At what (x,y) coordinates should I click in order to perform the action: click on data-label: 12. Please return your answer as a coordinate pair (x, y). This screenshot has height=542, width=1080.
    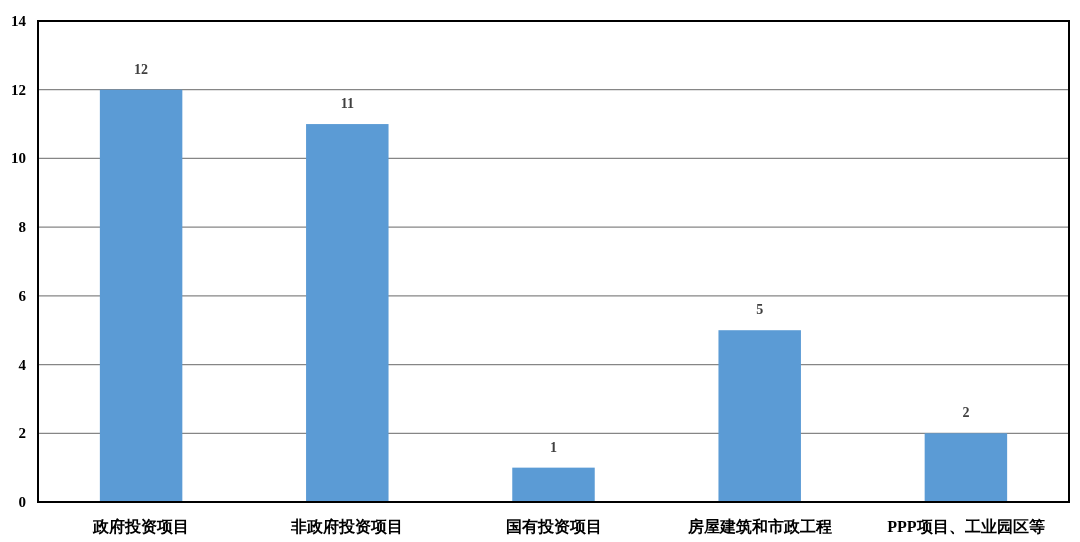
    Looking at the image, I should click on (141, 69).